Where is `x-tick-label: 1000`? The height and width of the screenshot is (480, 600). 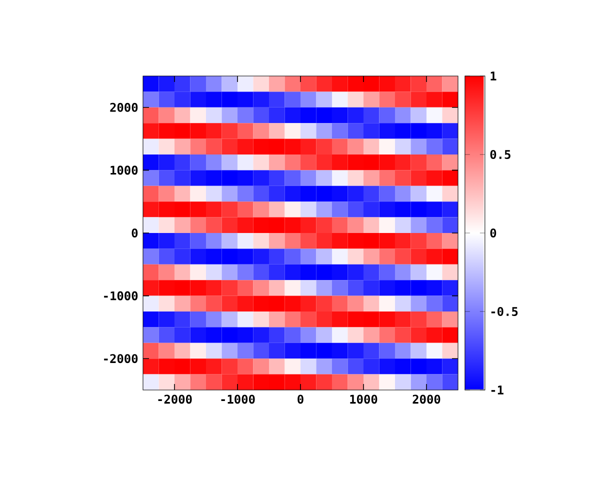 x-tick-label: 1000 is located at coordinates (364, 399).